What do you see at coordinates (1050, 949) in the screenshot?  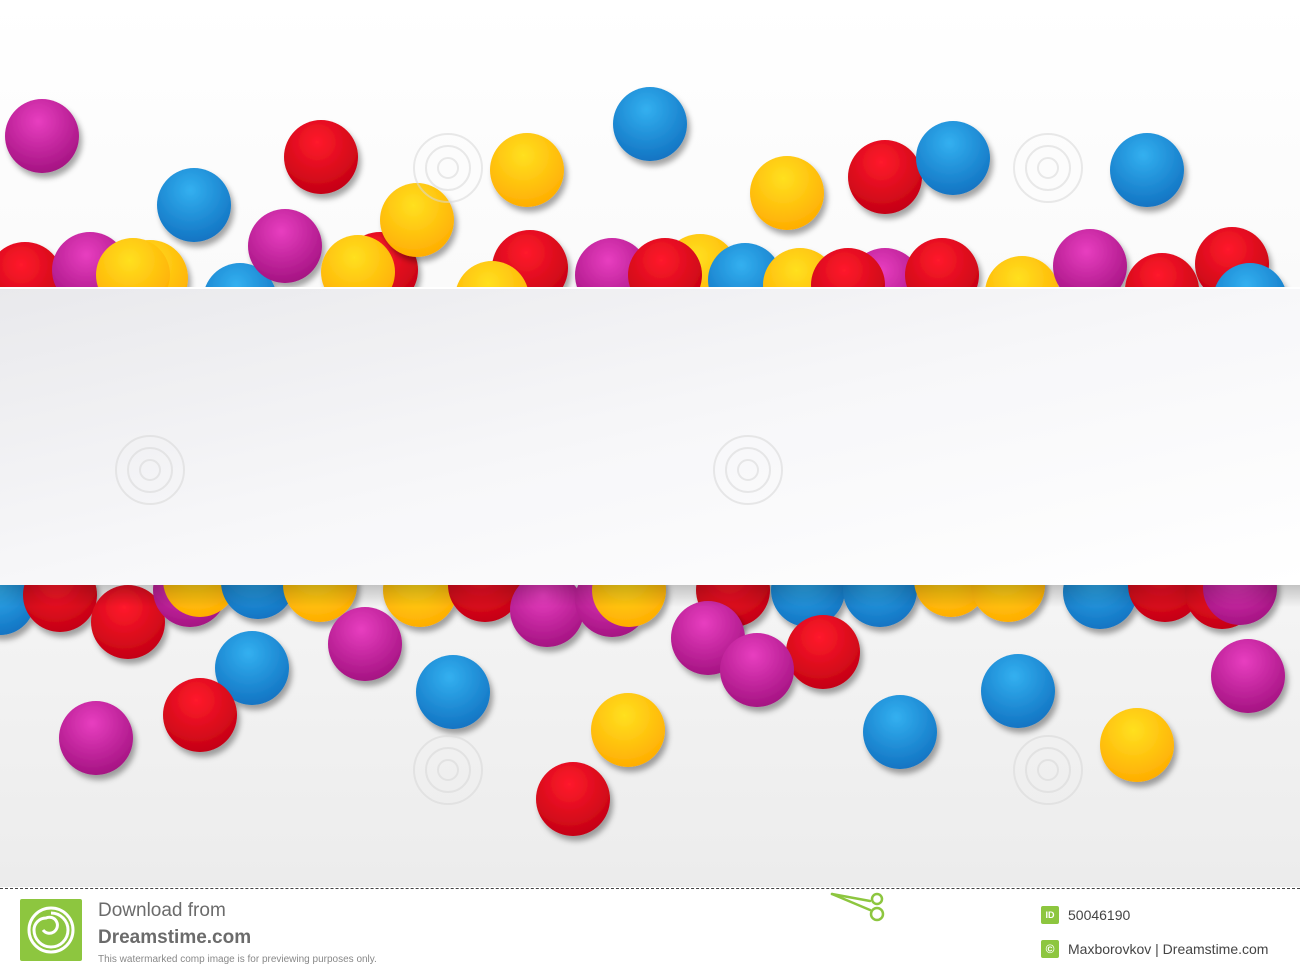 I see `copyright-icon: ©` at bounding box center [1050, 949].